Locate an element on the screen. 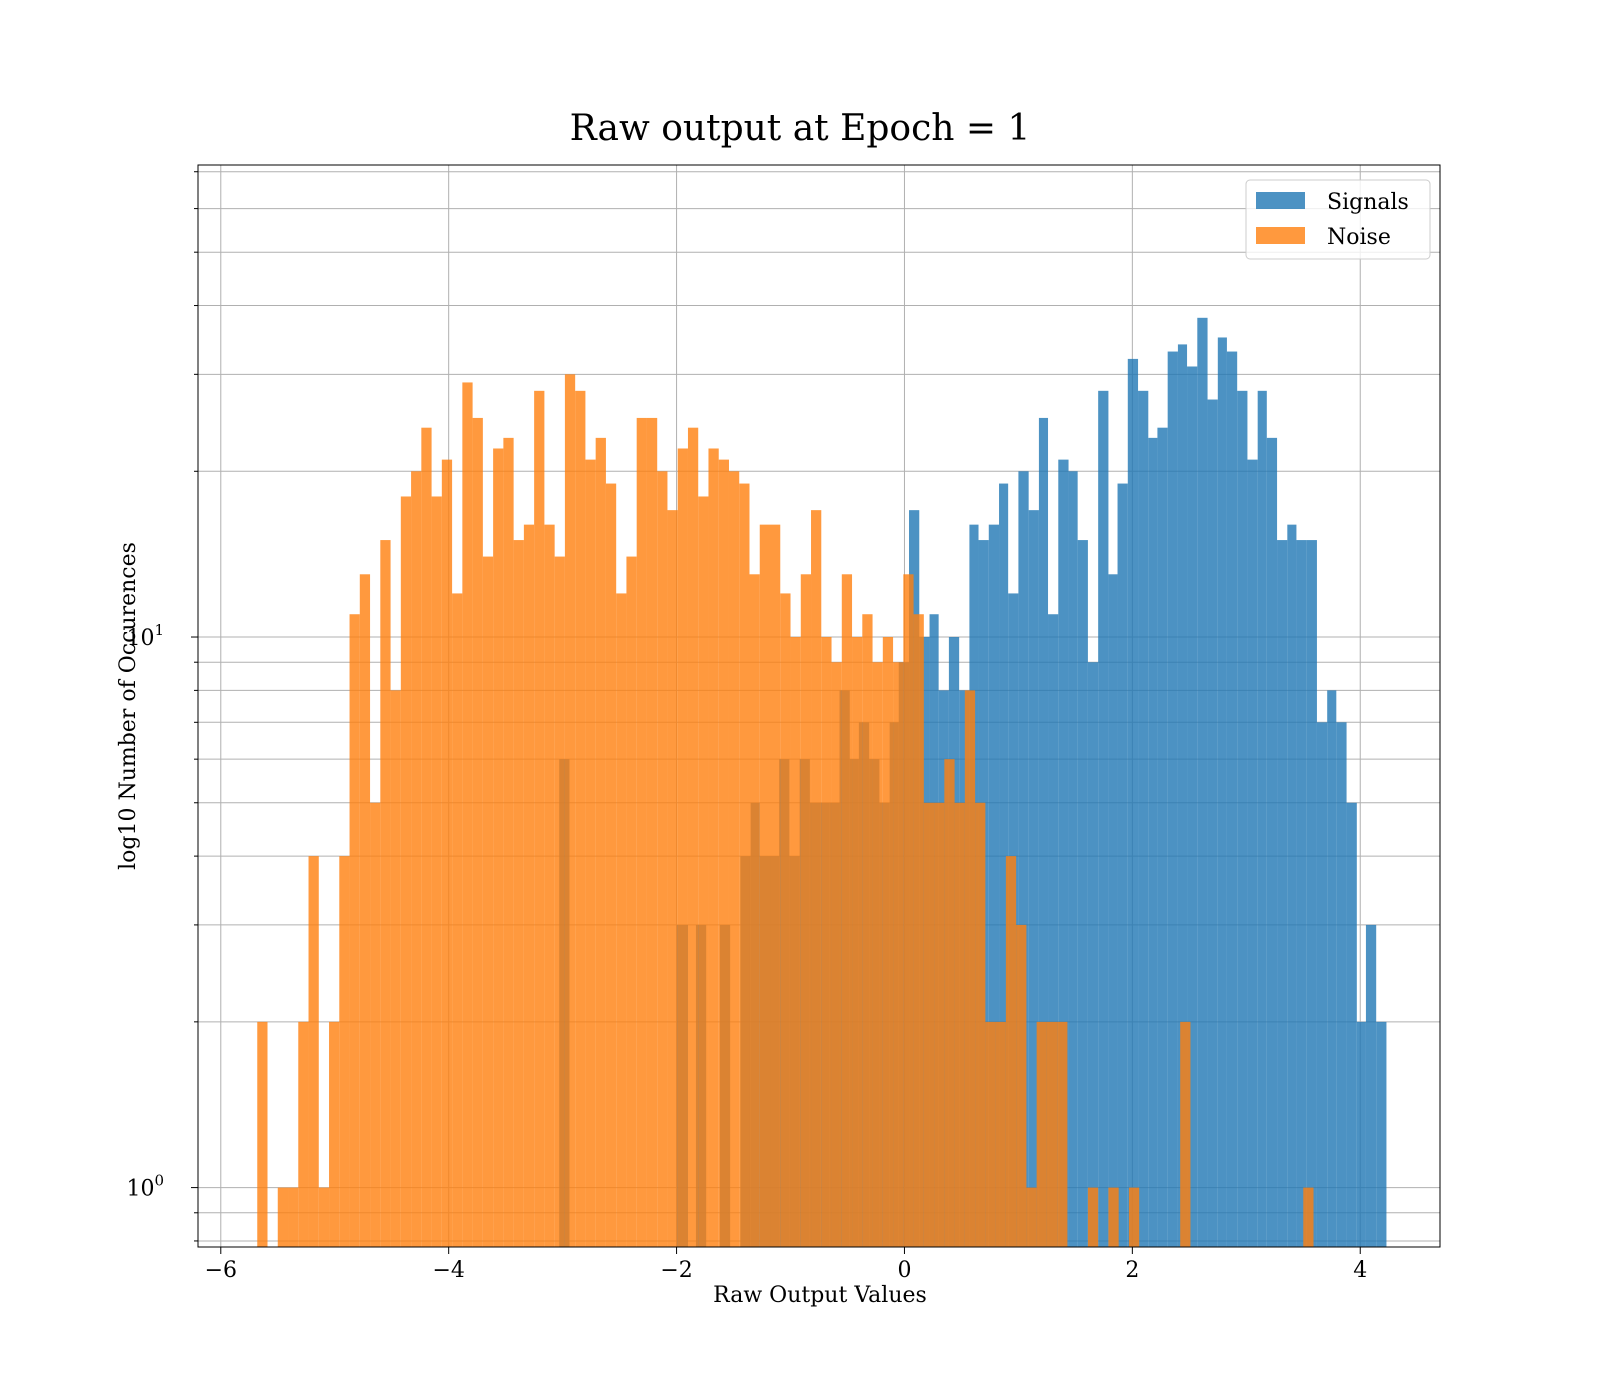  legend-swatch-signals is located at coordinates (1280, 200).